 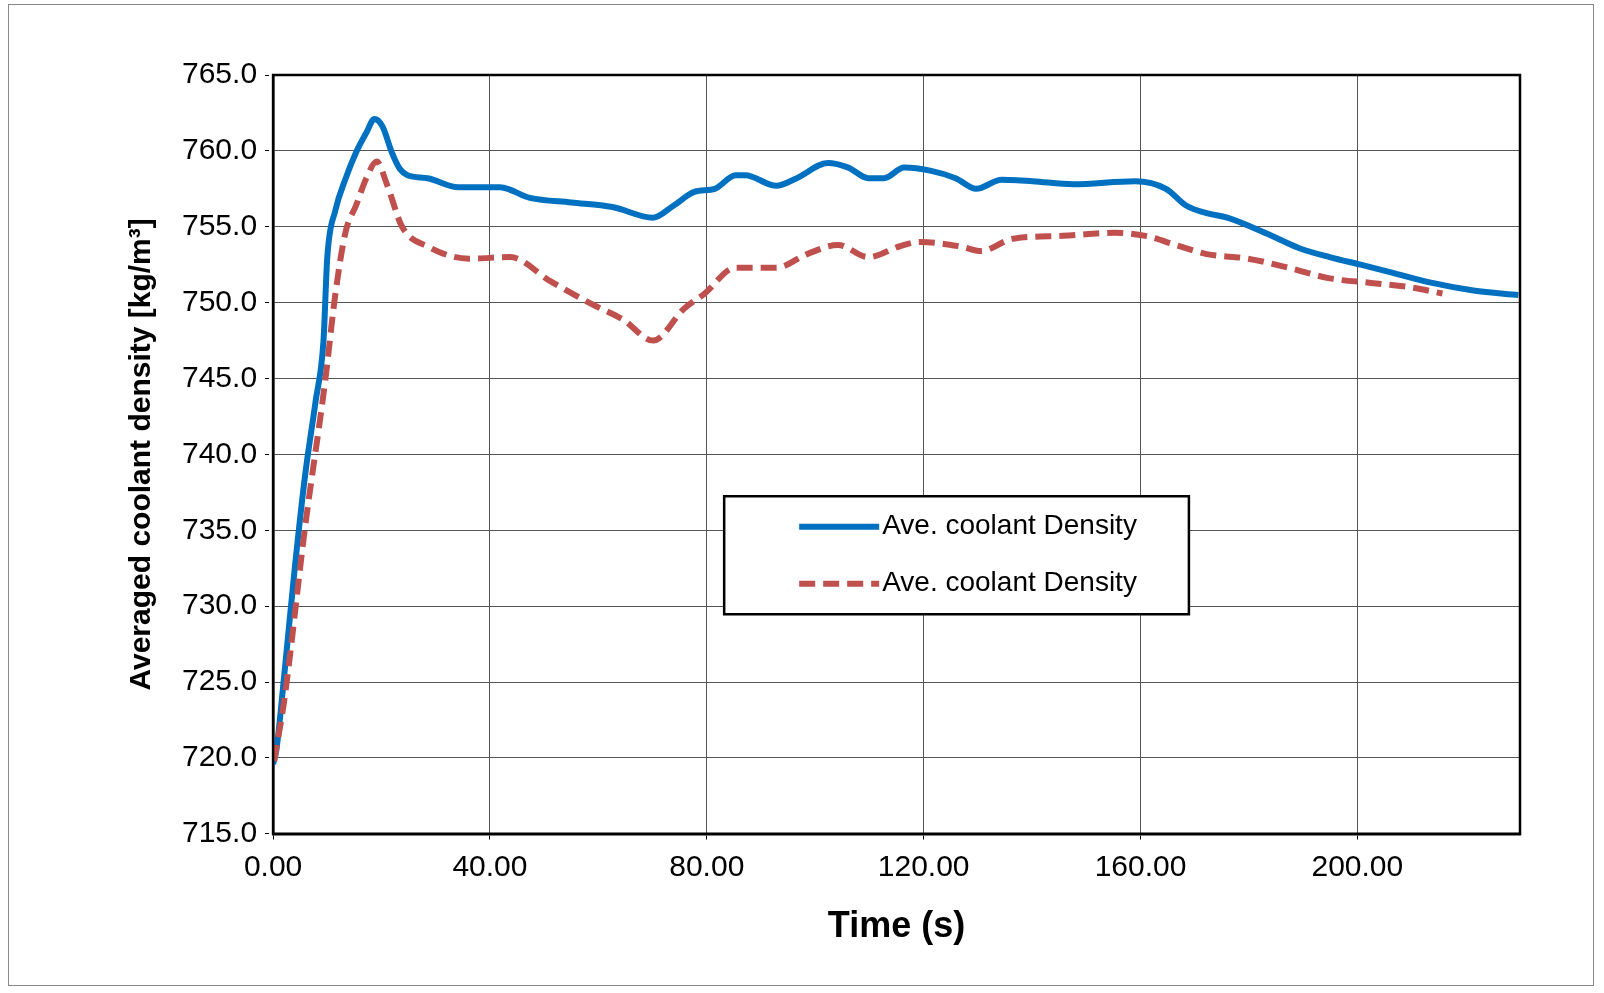 I want to click on y-tick-label: 750.0, so click(x=220, y=300).